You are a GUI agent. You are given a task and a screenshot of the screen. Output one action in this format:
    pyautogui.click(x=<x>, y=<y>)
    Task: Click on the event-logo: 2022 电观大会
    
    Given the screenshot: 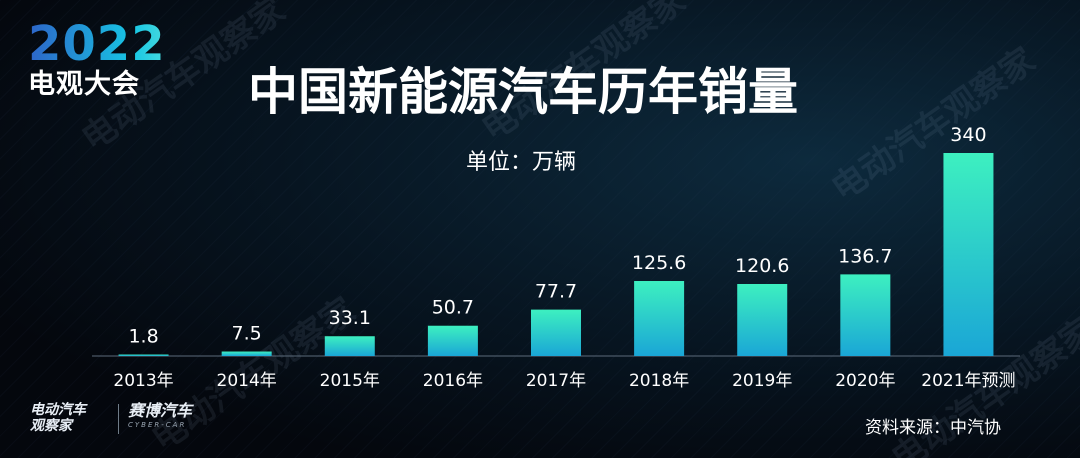 What is the action you would take?
    pyautogui.click(x=115, y=60)
    